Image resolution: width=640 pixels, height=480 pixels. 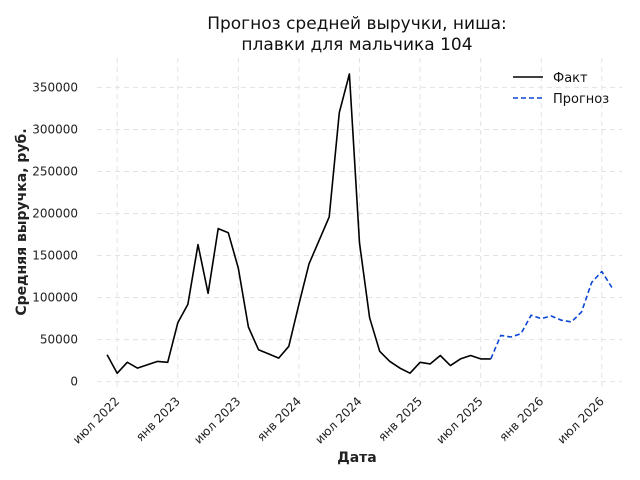 I want to click on x-tick-label: июл 2022, so click(x=96, y=420).